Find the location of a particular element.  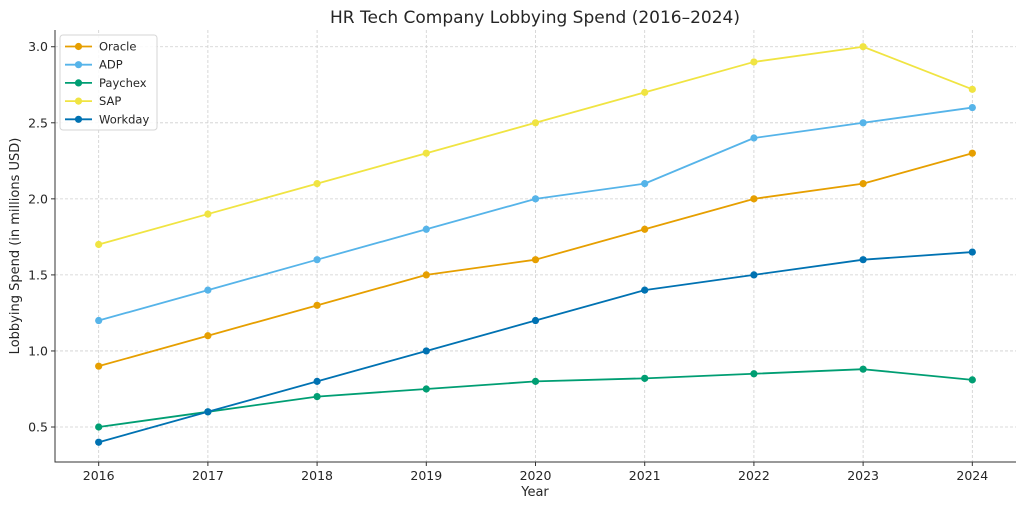

y-axis-ticks: 0.5 1.0 1.5 2.0 2.5 3.0 is located at coordinates (41, 237).